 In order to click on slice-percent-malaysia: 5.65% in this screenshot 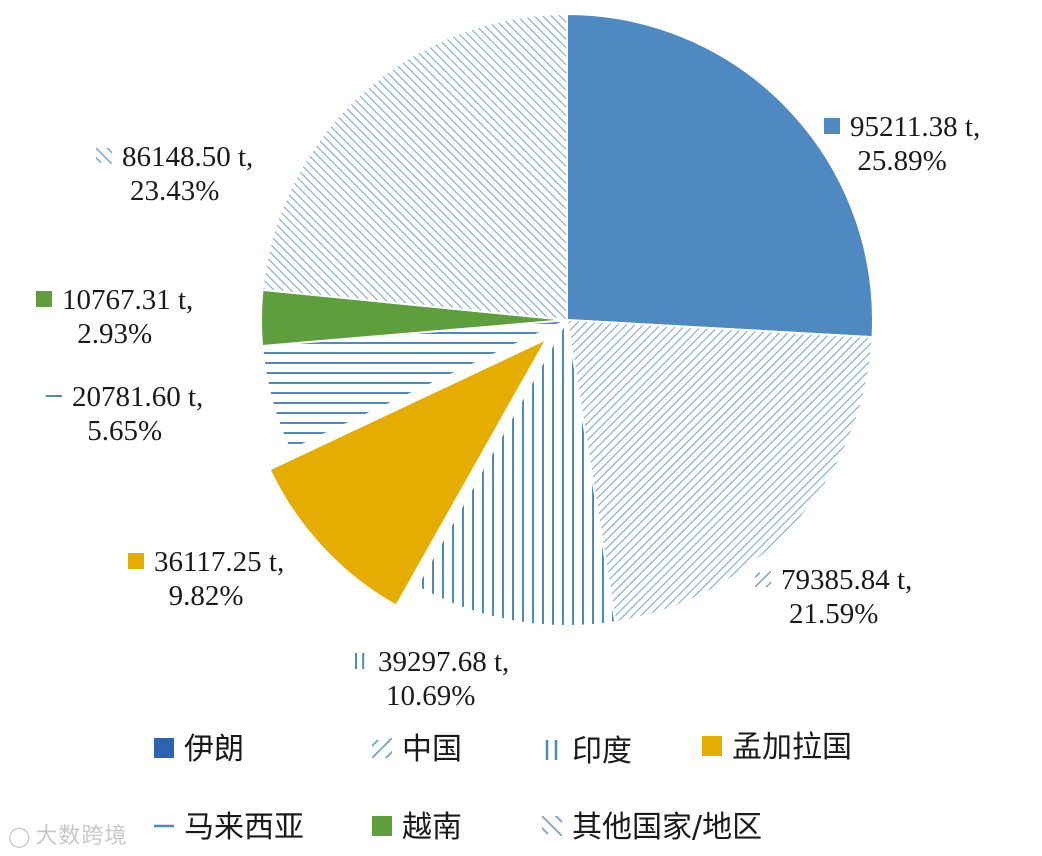, I will do `click(125, 431)`.